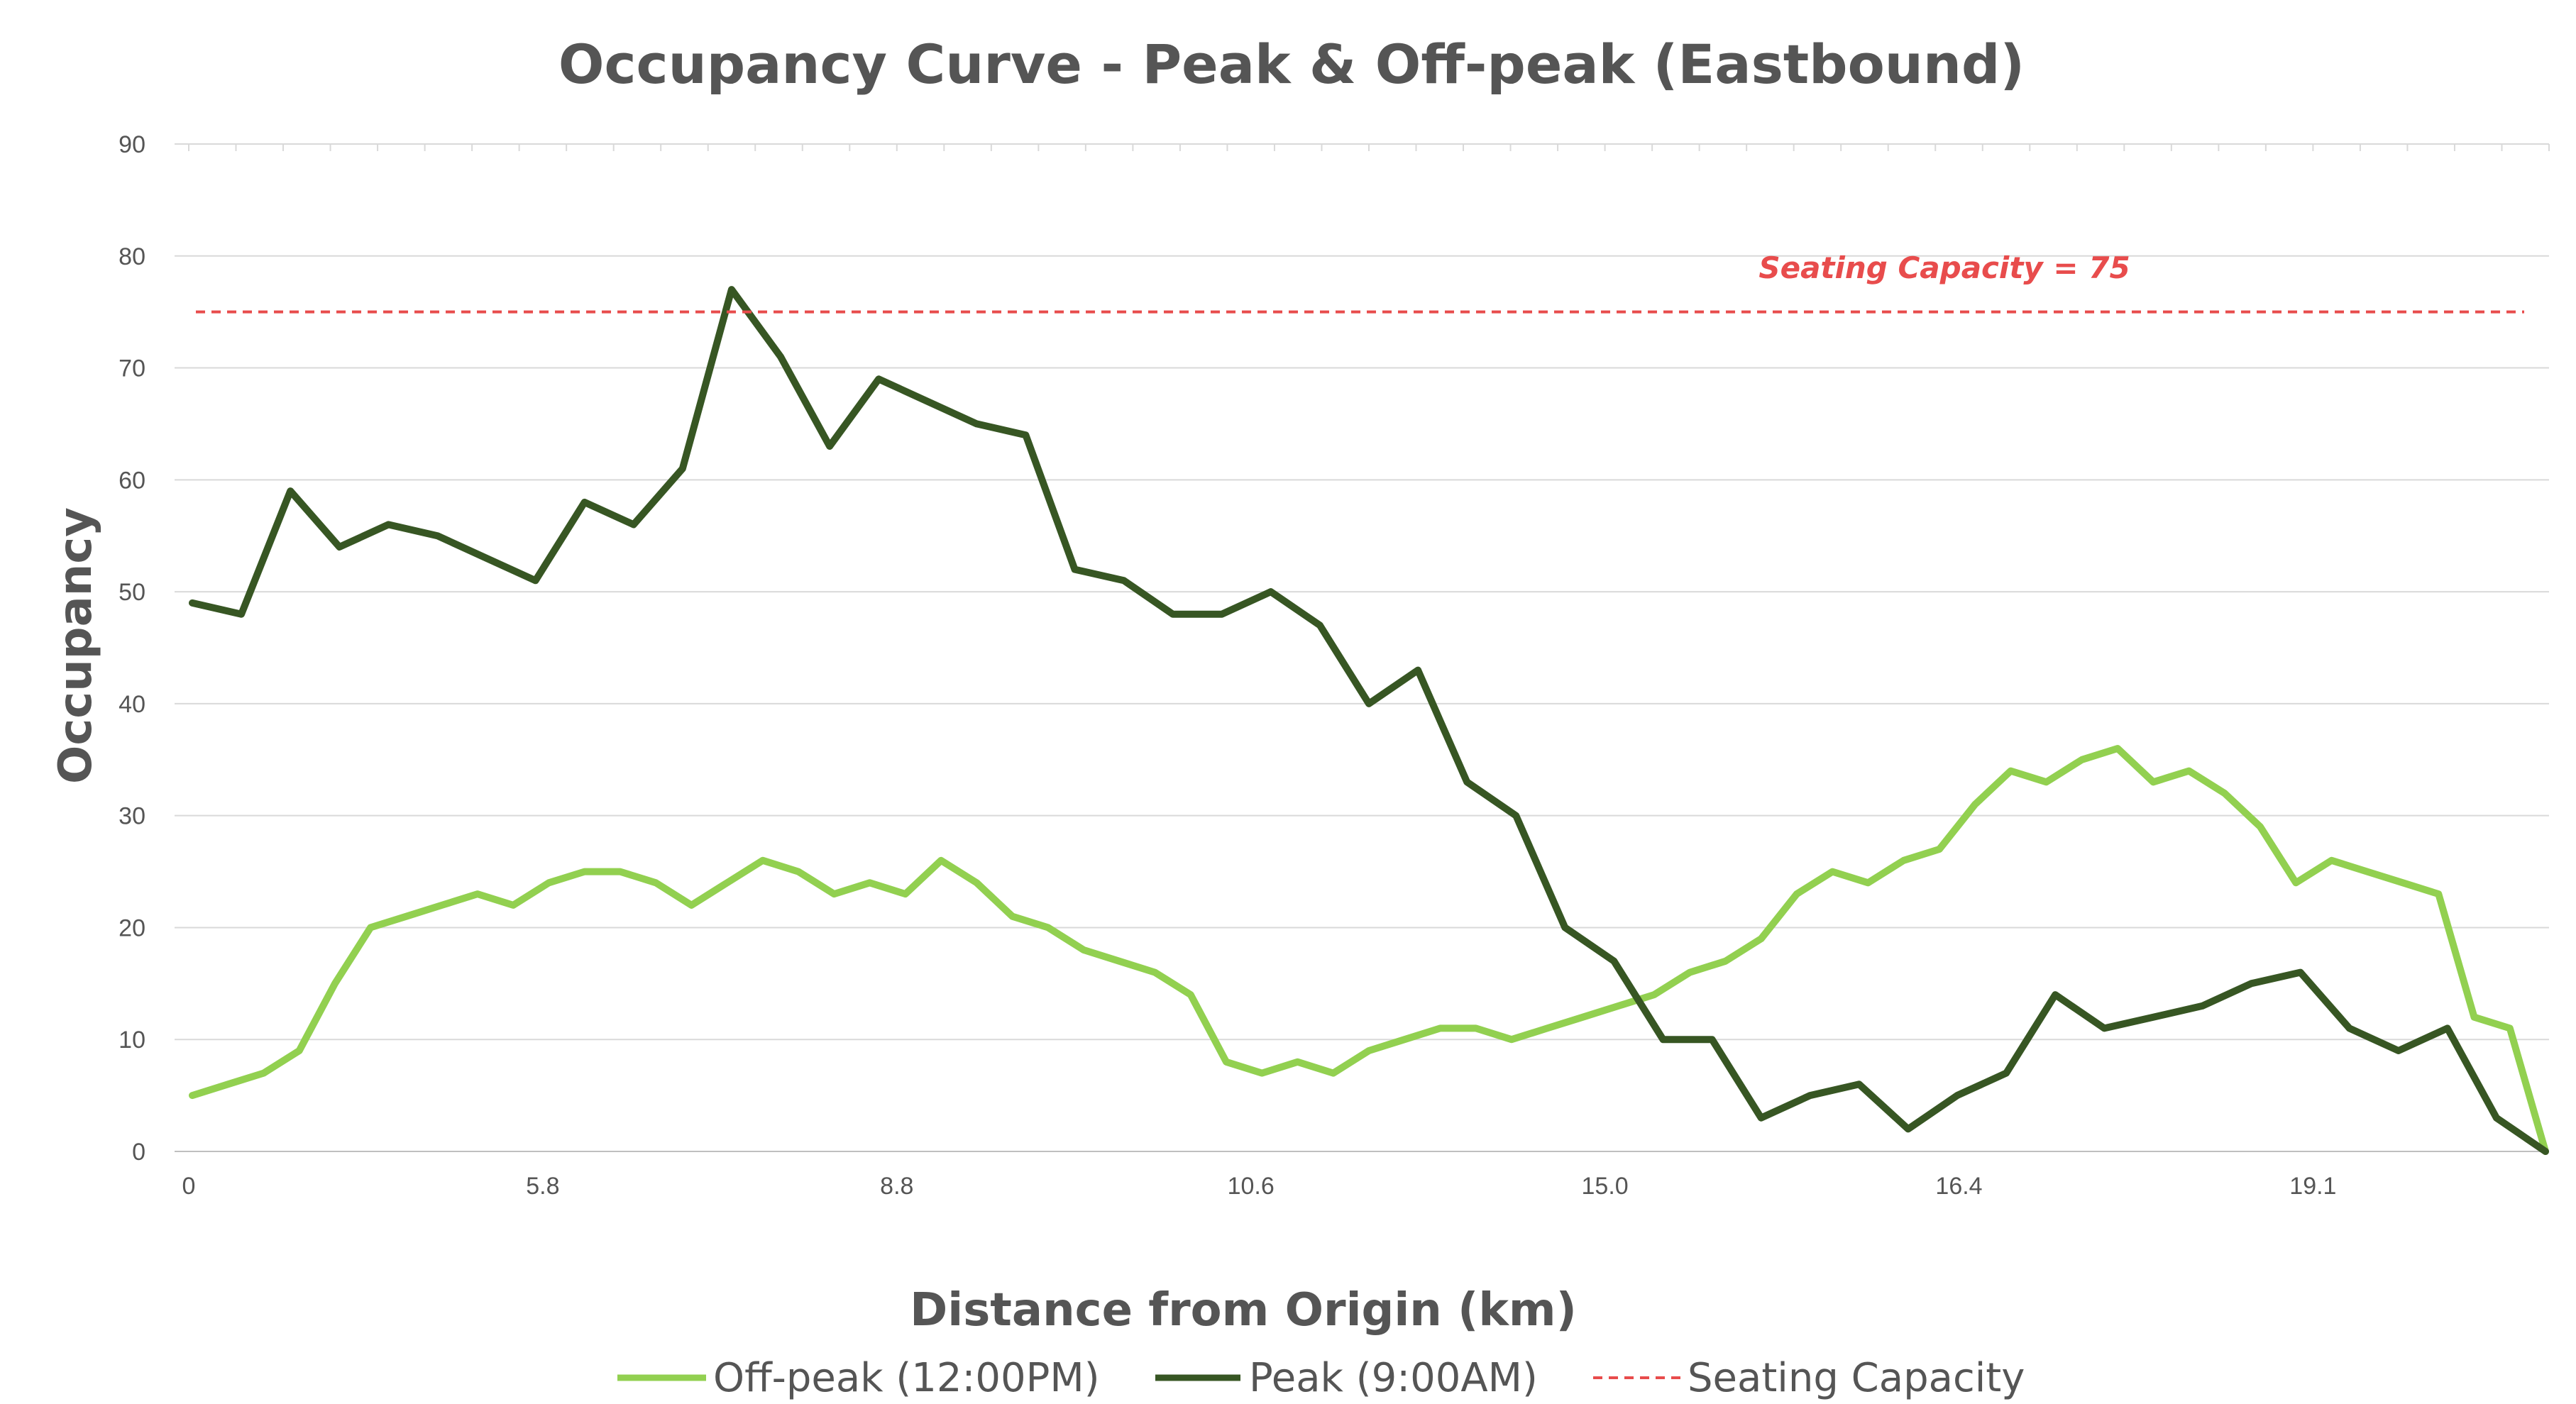 The height and width of the screenshot is (1404, 2576). Describe the element at coordinates (132, 144) in the screenshot. I see `y-tick-label: 90` at that location.